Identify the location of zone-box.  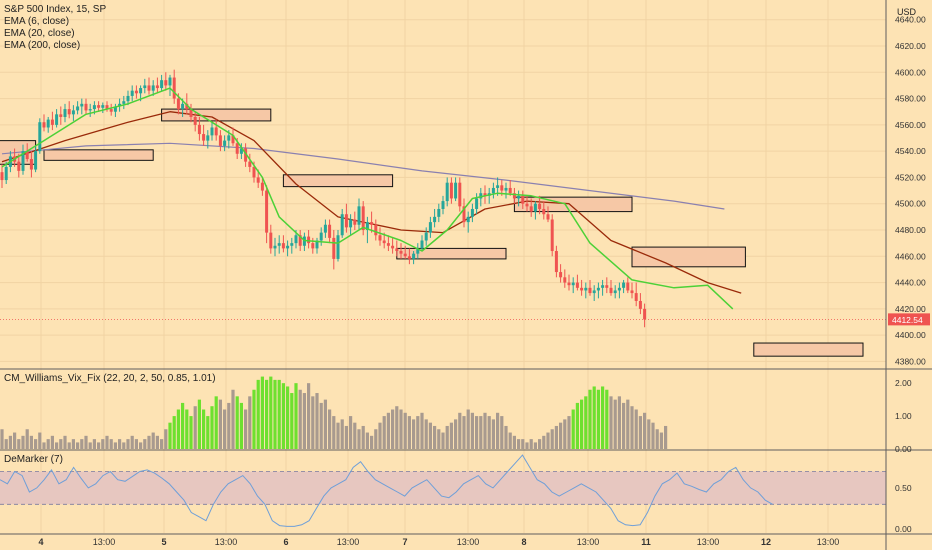
(808, 349).